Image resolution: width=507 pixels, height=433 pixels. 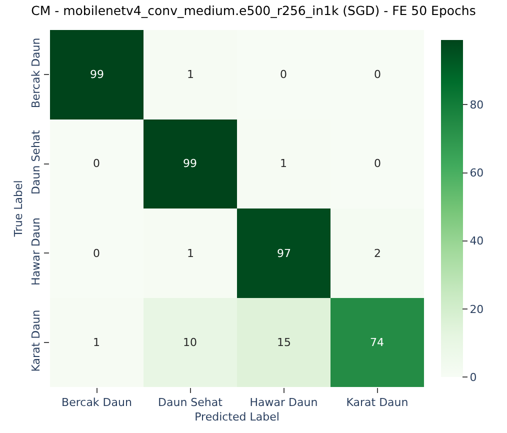 I want to click on x-tick-label: Bercak Daun, so click(x=97, y=403).